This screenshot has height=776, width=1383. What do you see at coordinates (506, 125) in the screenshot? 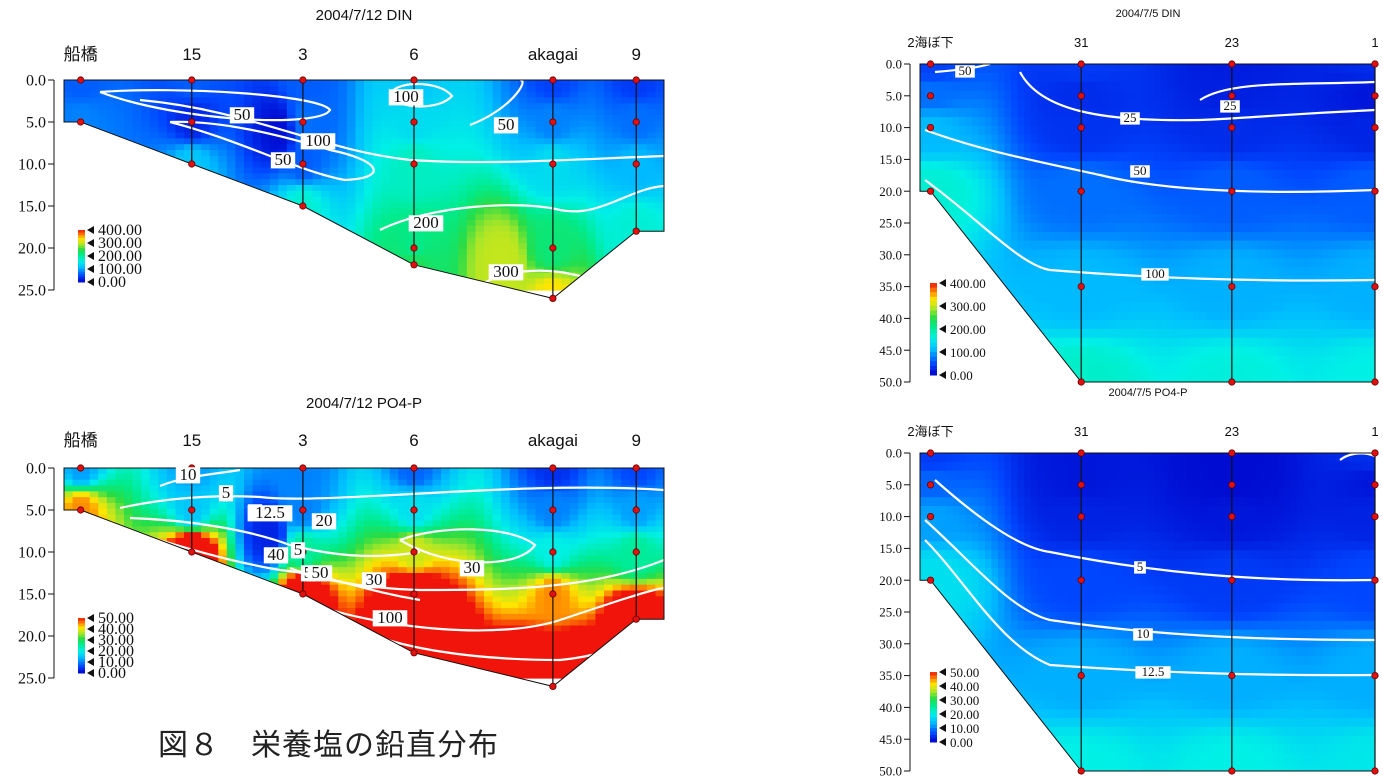
I see `contour-label-bg` at bounding box center [506, 125].